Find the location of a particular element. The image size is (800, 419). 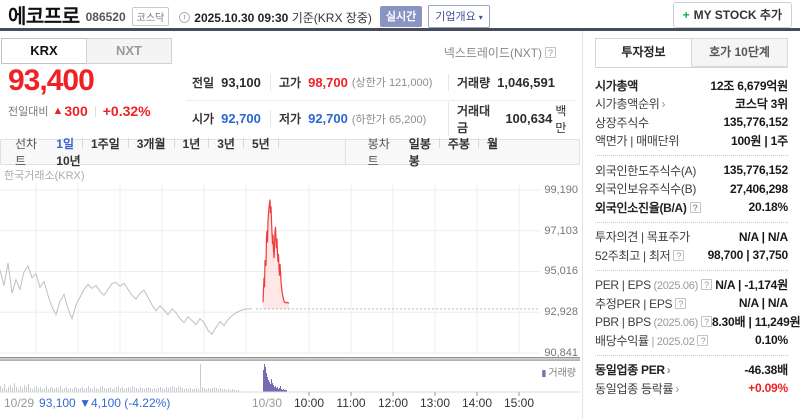

dotted-divider is located at coordinates (691, 222).